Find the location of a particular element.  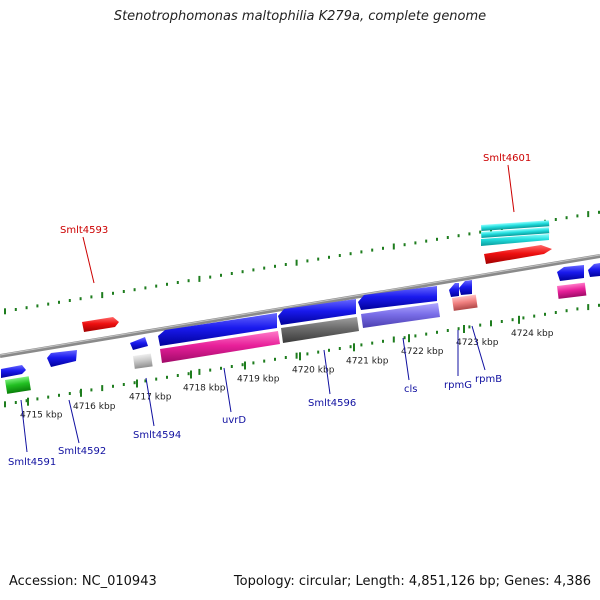

gene-rpmG is located at coordinates (454, 290).